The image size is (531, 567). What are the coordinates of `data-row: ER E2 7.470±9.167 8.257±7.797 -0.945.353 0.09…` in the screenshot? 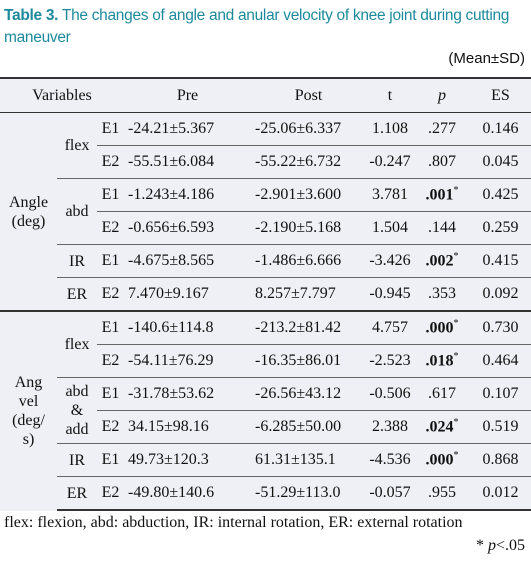 It's located at (265, 294).